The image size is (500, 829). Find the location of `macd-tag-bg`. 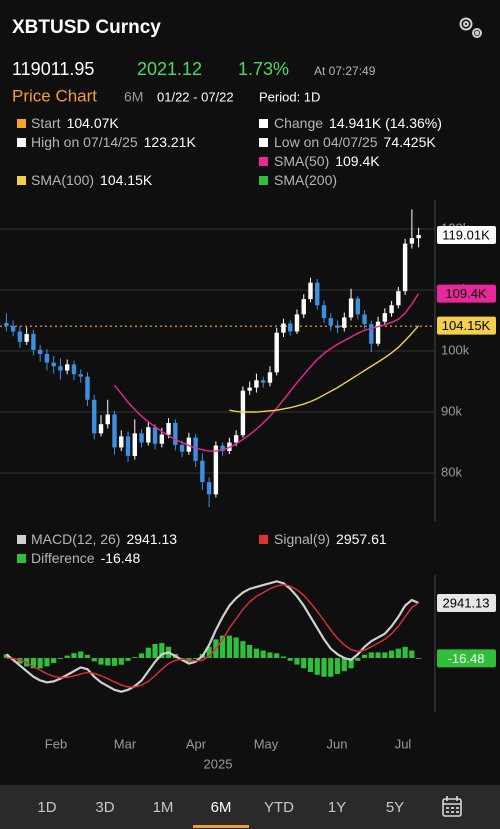

macd-tag-bg is located at coordinates (466, 658).